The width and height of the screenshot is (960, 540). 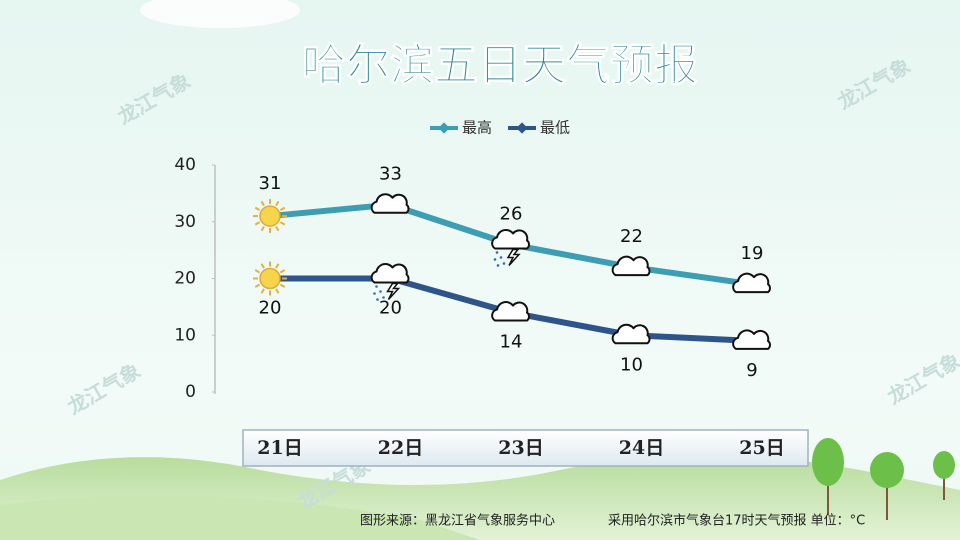 What do you see at coordinates (736, 521) in the screenshot?
I see `note: 采用哈尔滨市气象台17时天气预报 单位：°C` at bounding box center [736, 521].